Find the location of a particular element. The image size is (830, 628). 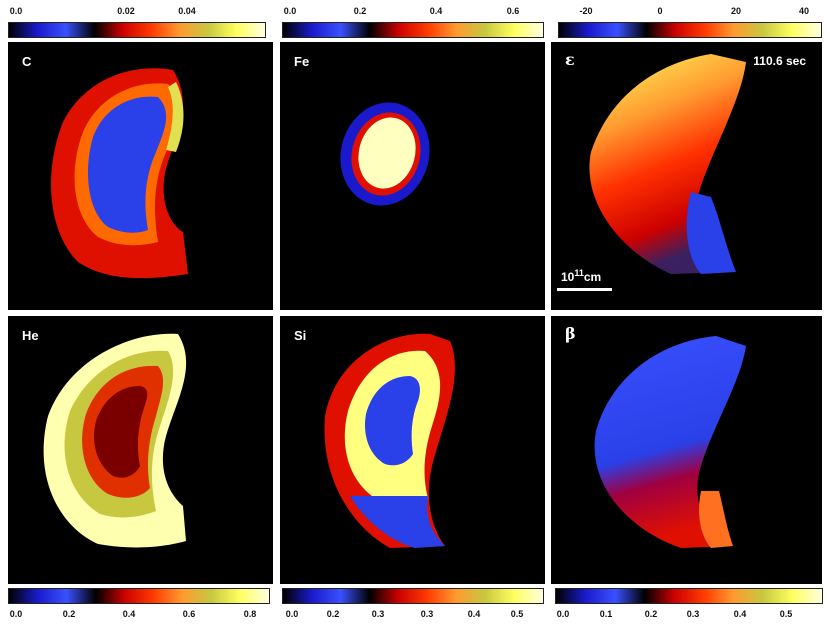

colorbar-beta is located at coordinates (689, 596).